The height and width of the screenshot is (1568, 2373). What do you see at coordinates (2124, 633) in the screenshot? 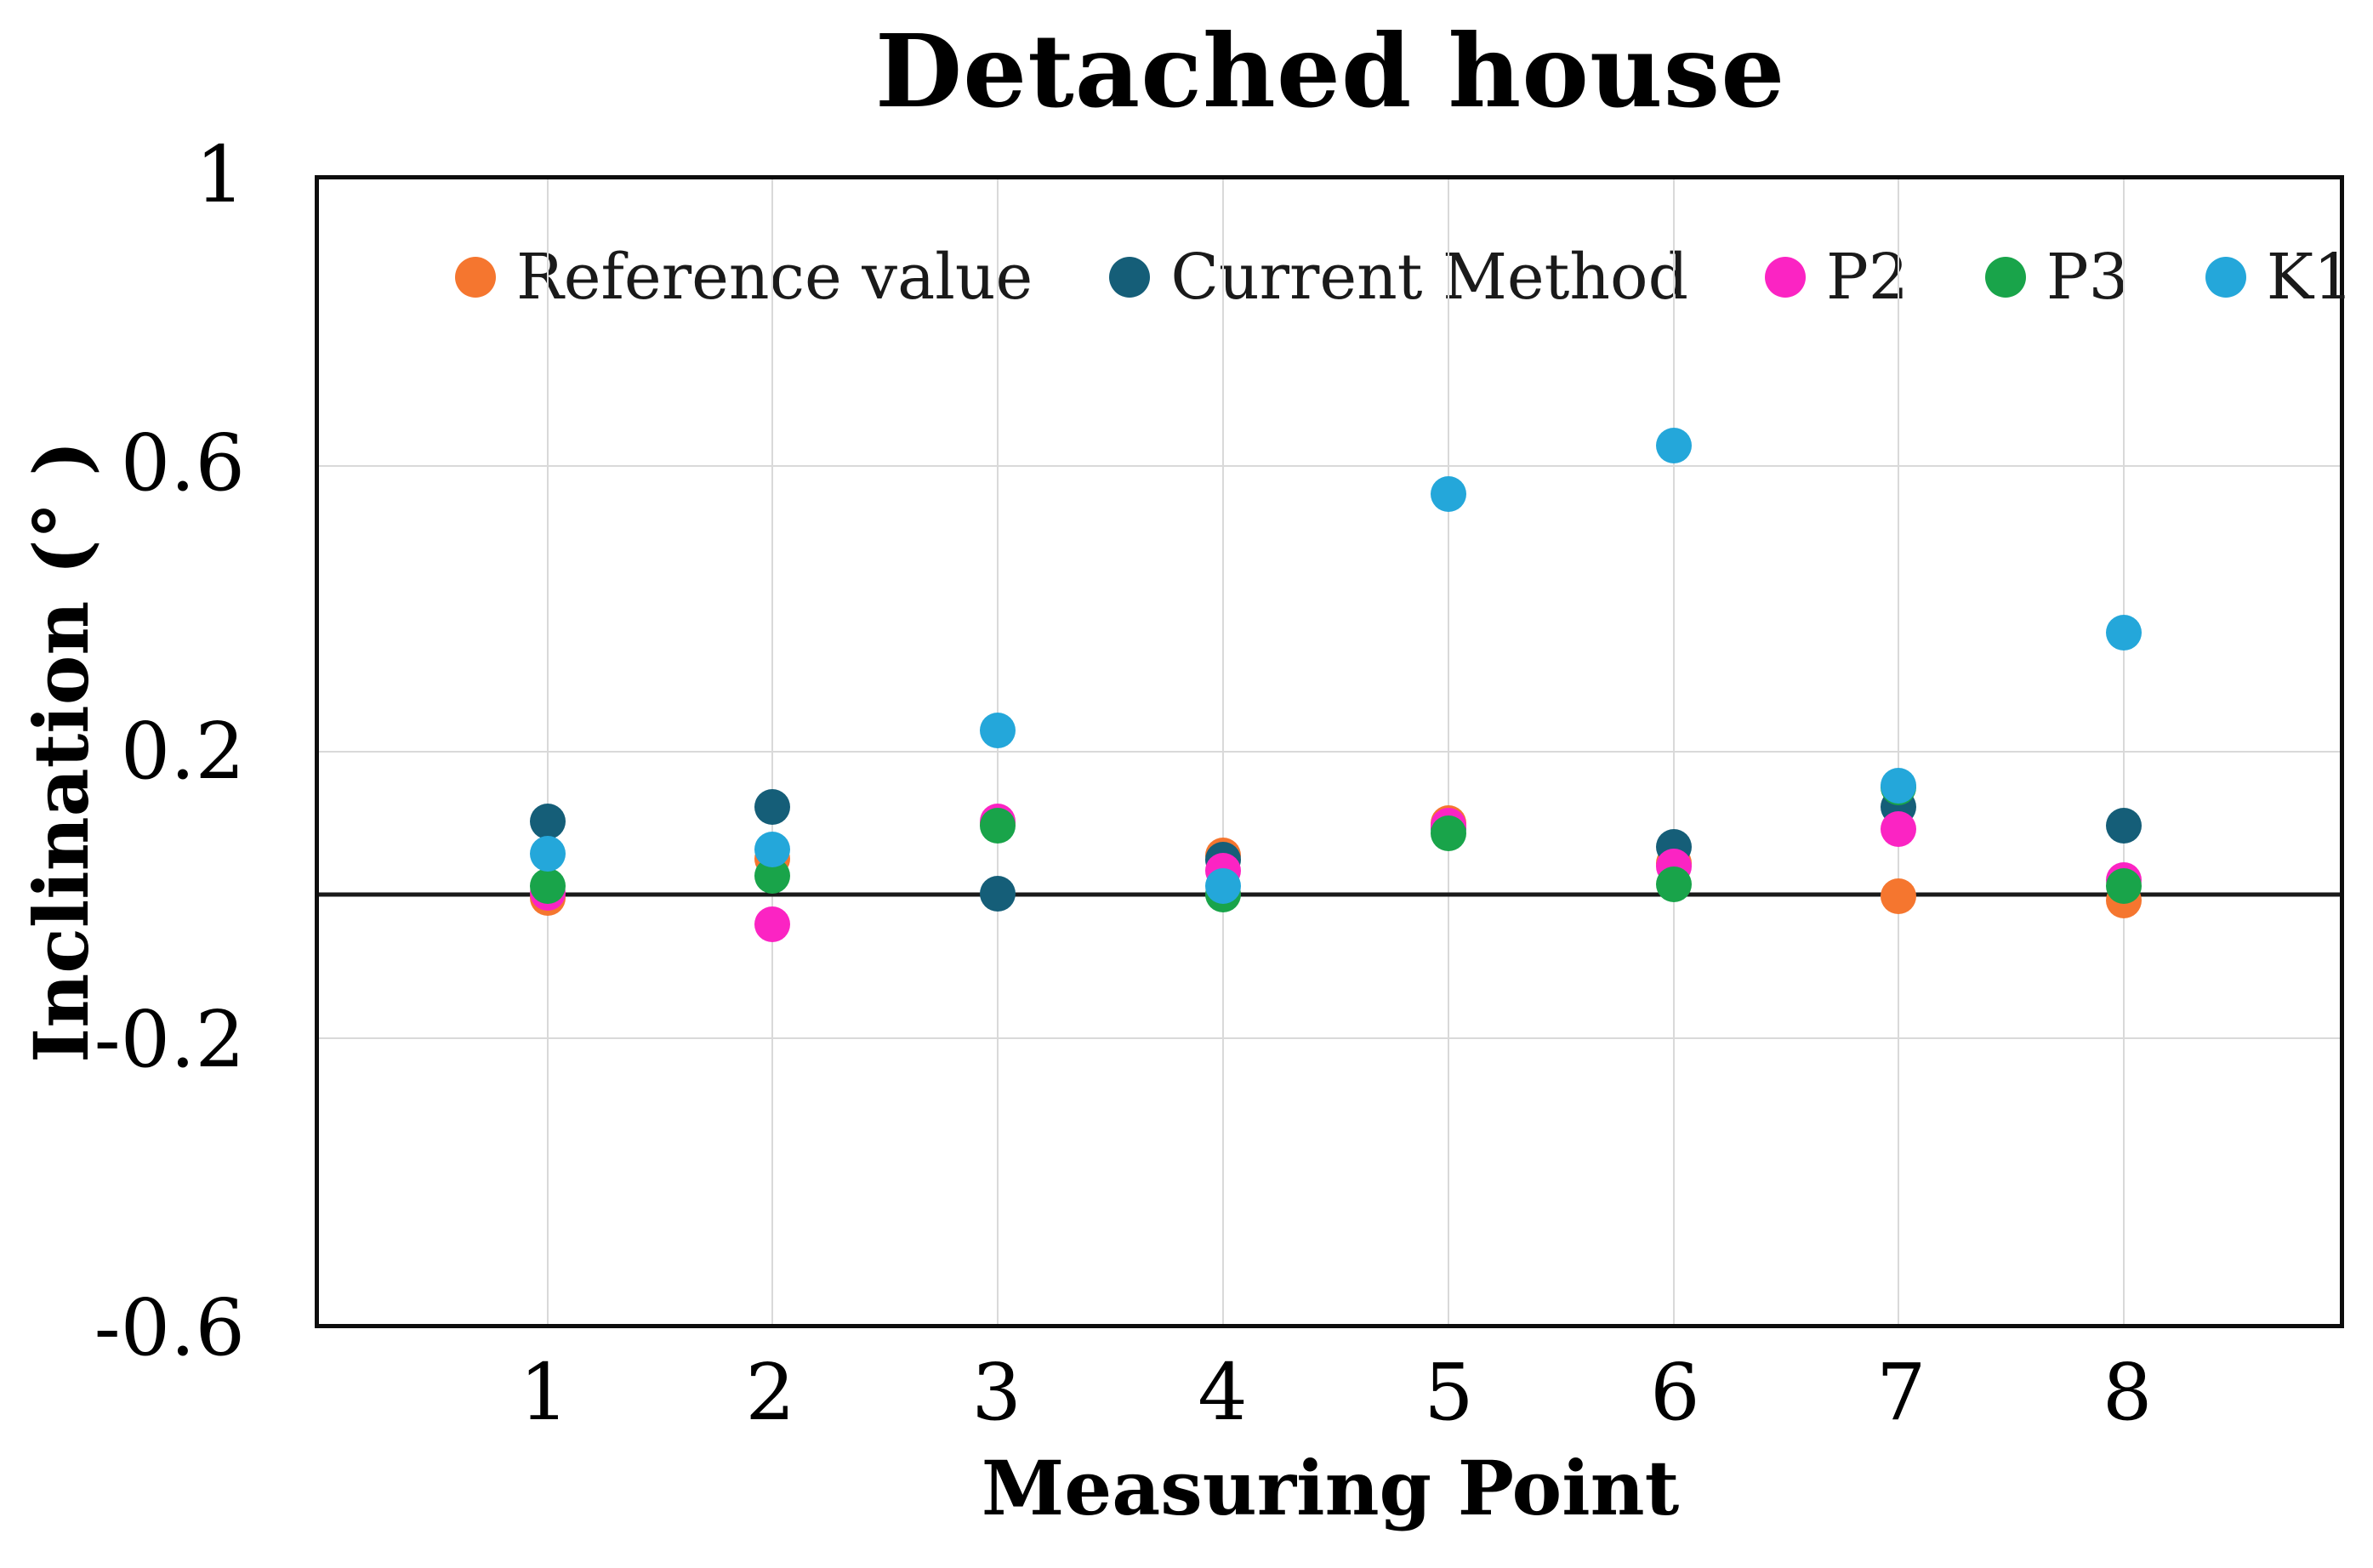
I see `data-point-k1-x8` at bounding box center [2124, 633].